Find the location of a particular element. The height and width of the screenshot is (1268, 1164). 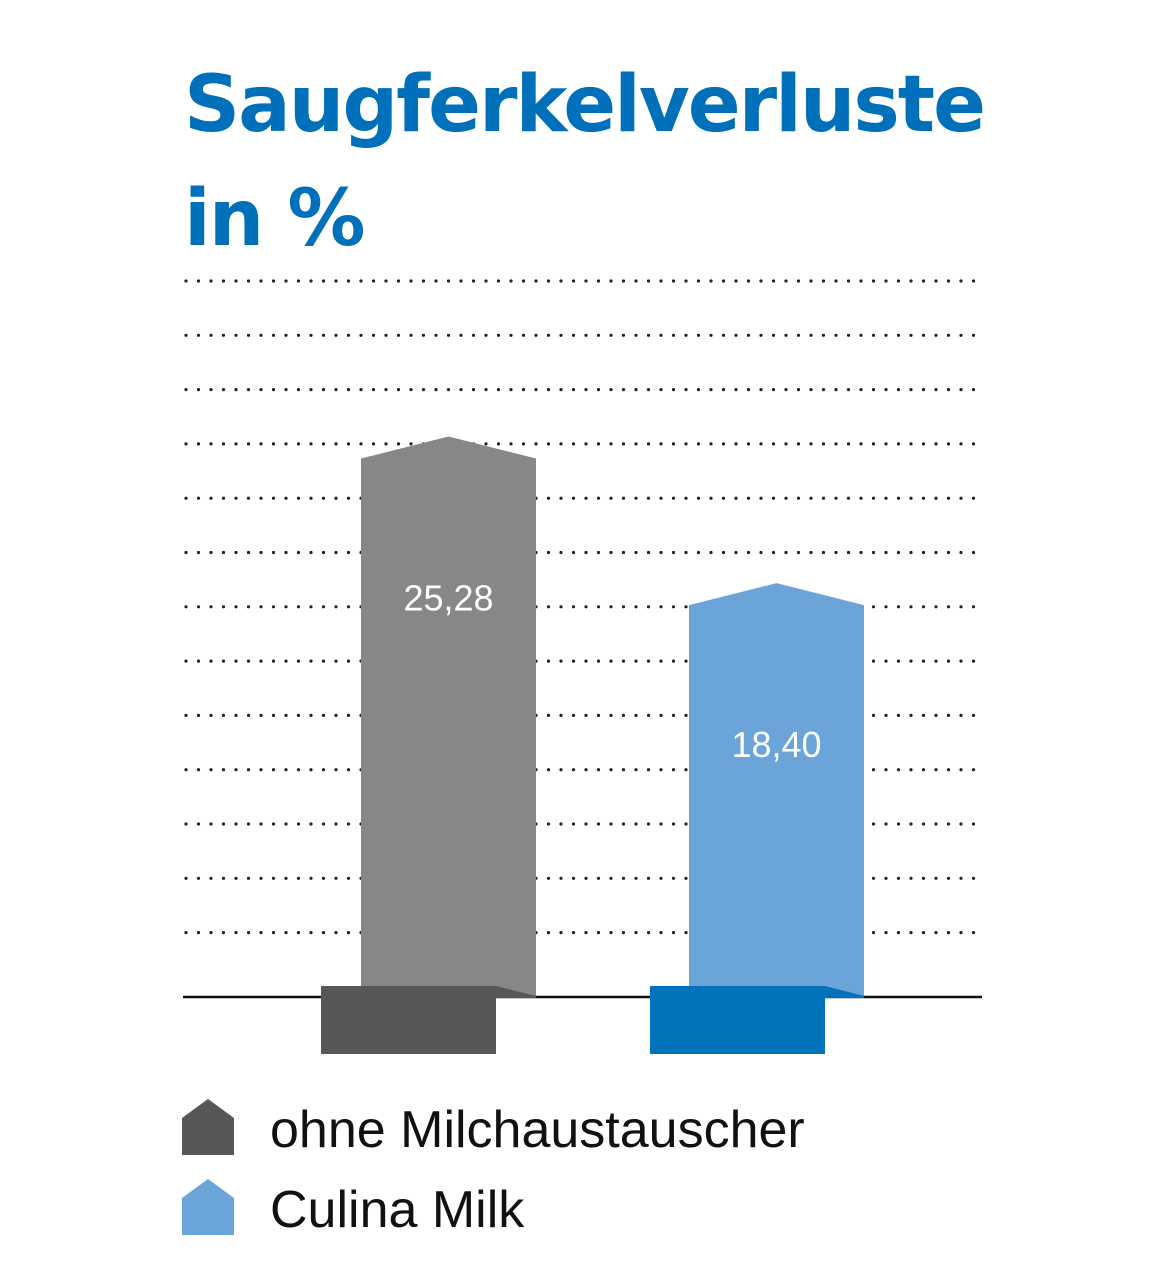

bar-value-label-2: 18,40 is located at coordinates (776, 744).